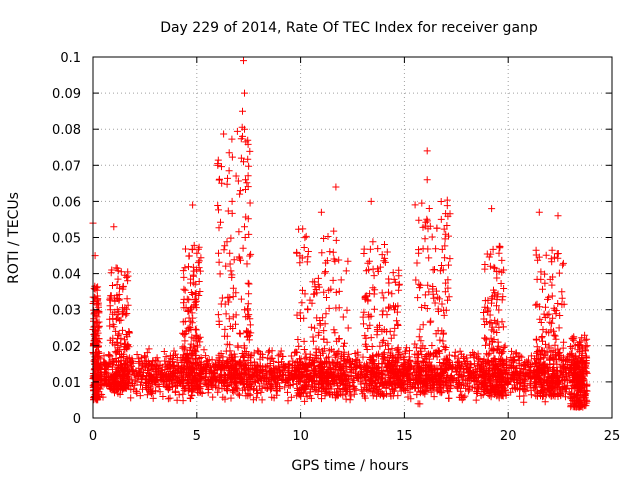 Image resolution: width=640 pixels, height=480 pixels. Describe the element at coordinates (66, 347) in the screenshot. I see `y-tick-label: 0.02` at that location.